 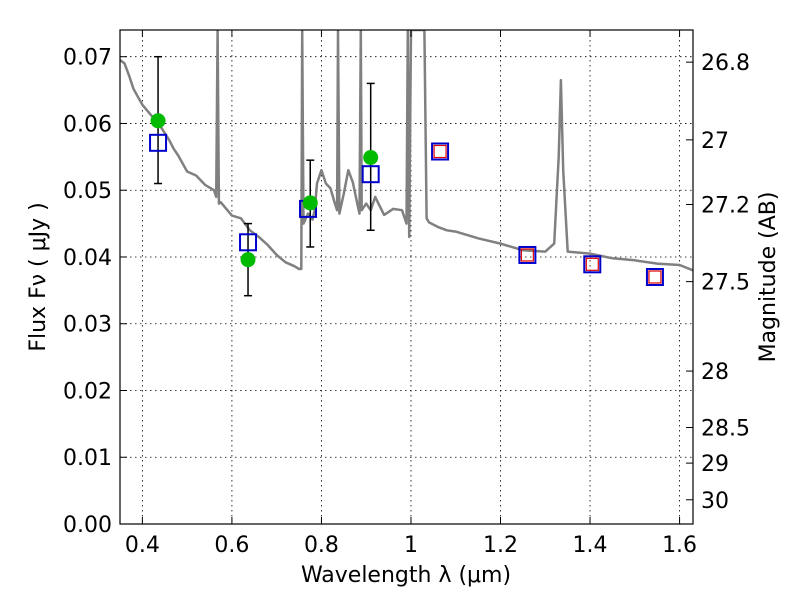 I want to click on x-tick-label: 1.6, so click(x=679, y=545).